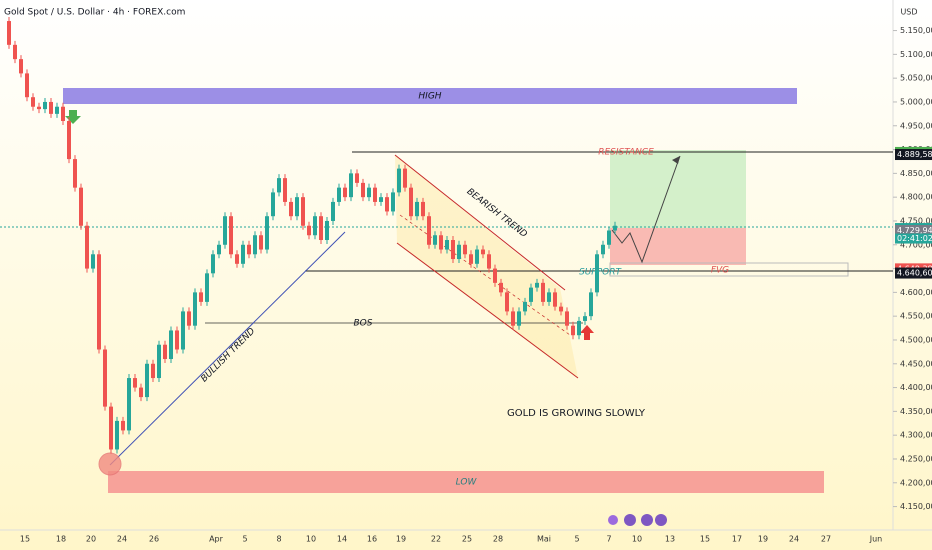 This screenshot has width=932, height=550. Describe the element at coordinates (94, 13) in the screenshot. I see `chart-title: Gold Spot / U.S. Dollar · 4h · FOREX.com` at that location.